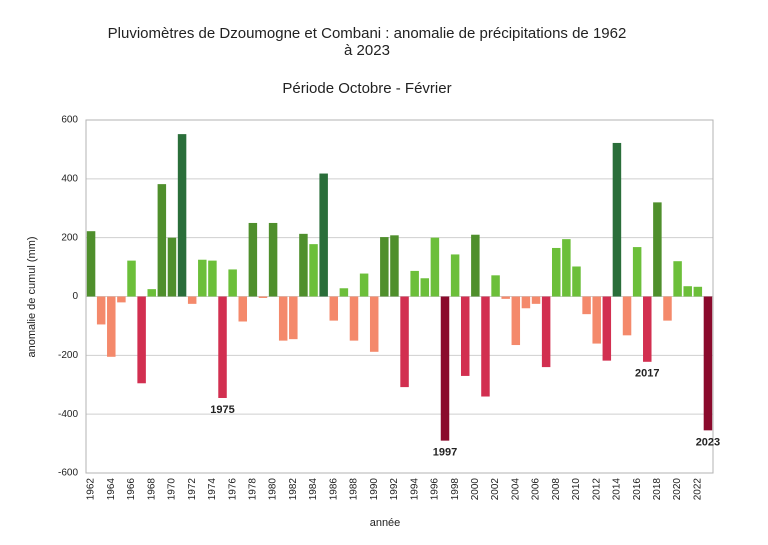 The image size is (768, 545). What do you see at coordinates (647, 374) in the screenshot?
I see `annotation: 2017` at bounding box center [647, 374].